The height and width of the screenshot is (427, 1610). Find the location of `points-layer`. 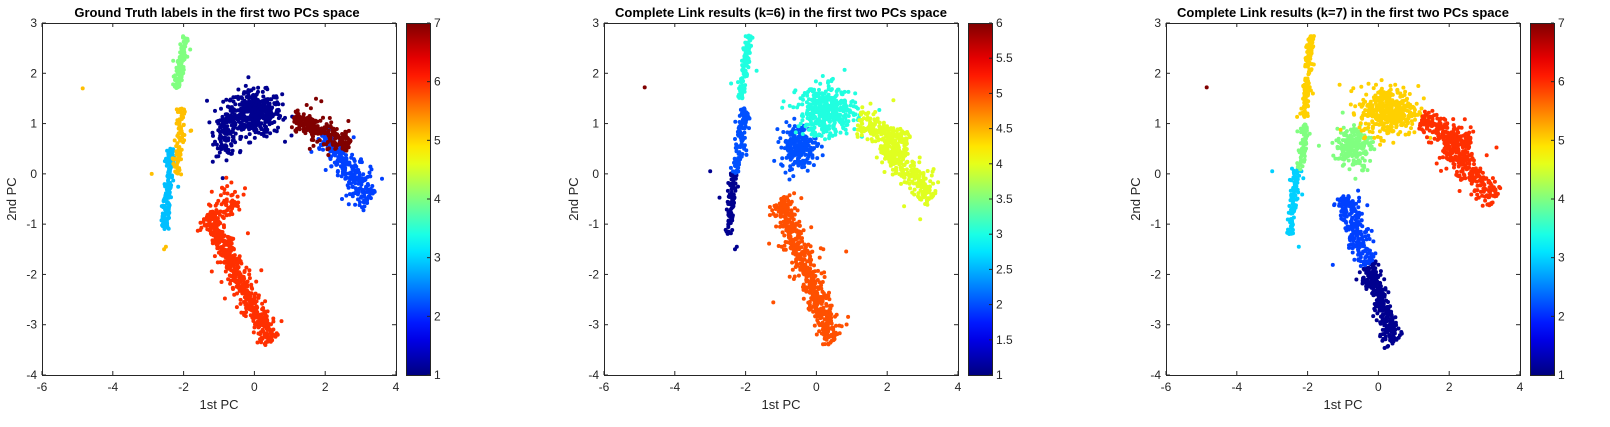

points-layer is located at coordinates (791, 190).